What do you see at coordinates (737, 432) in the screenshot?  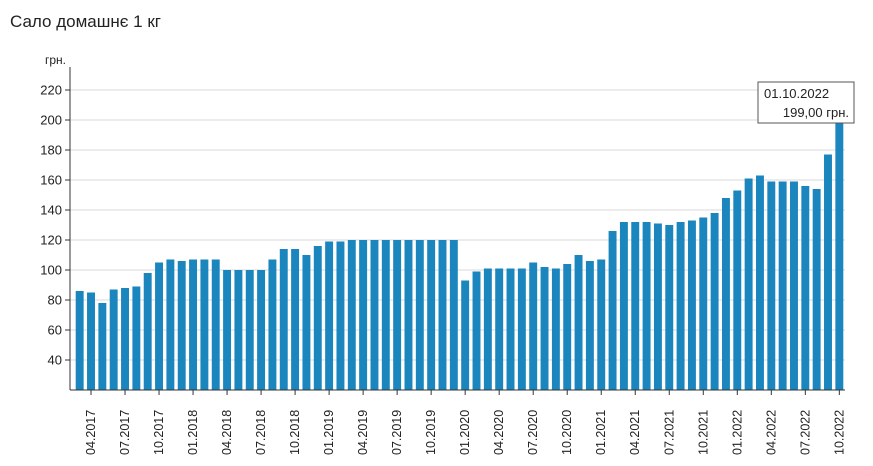 I see `x-tick-label: 01.2022` at bounding box center [737, 432].